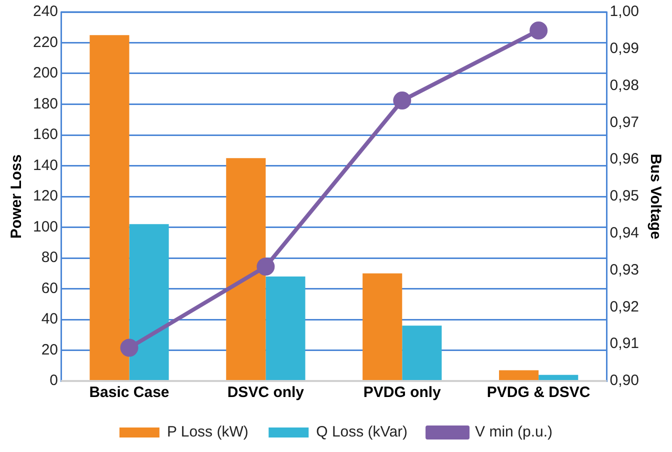 Image resolution: width=672 pixels, height=452 pixels. What do you see at coordinates (625, 343) in the screenshot?
I see `y2-tick-label: 0,91` at bounding box center [625, 343].